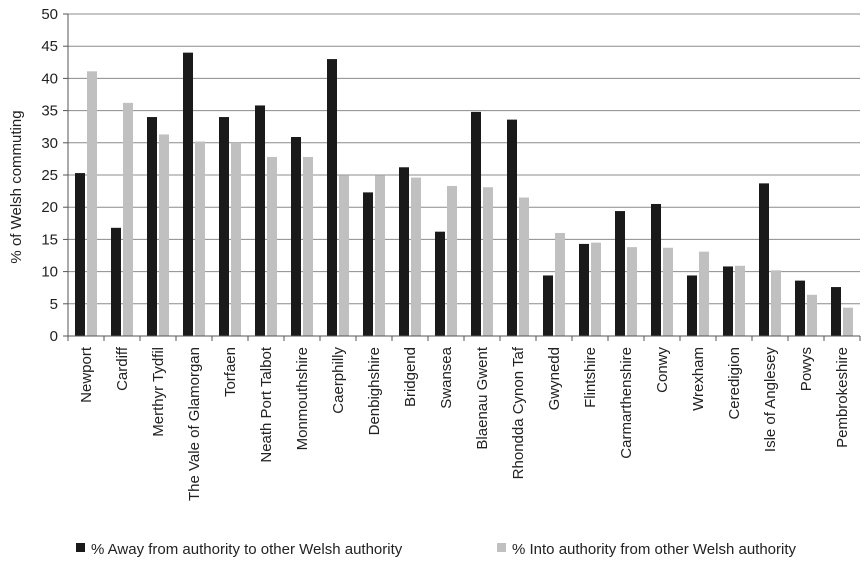 Image resolution: width=868 pixels, height=577 pixels. I want to click on y-tick-label: 10, so click(49, 272).